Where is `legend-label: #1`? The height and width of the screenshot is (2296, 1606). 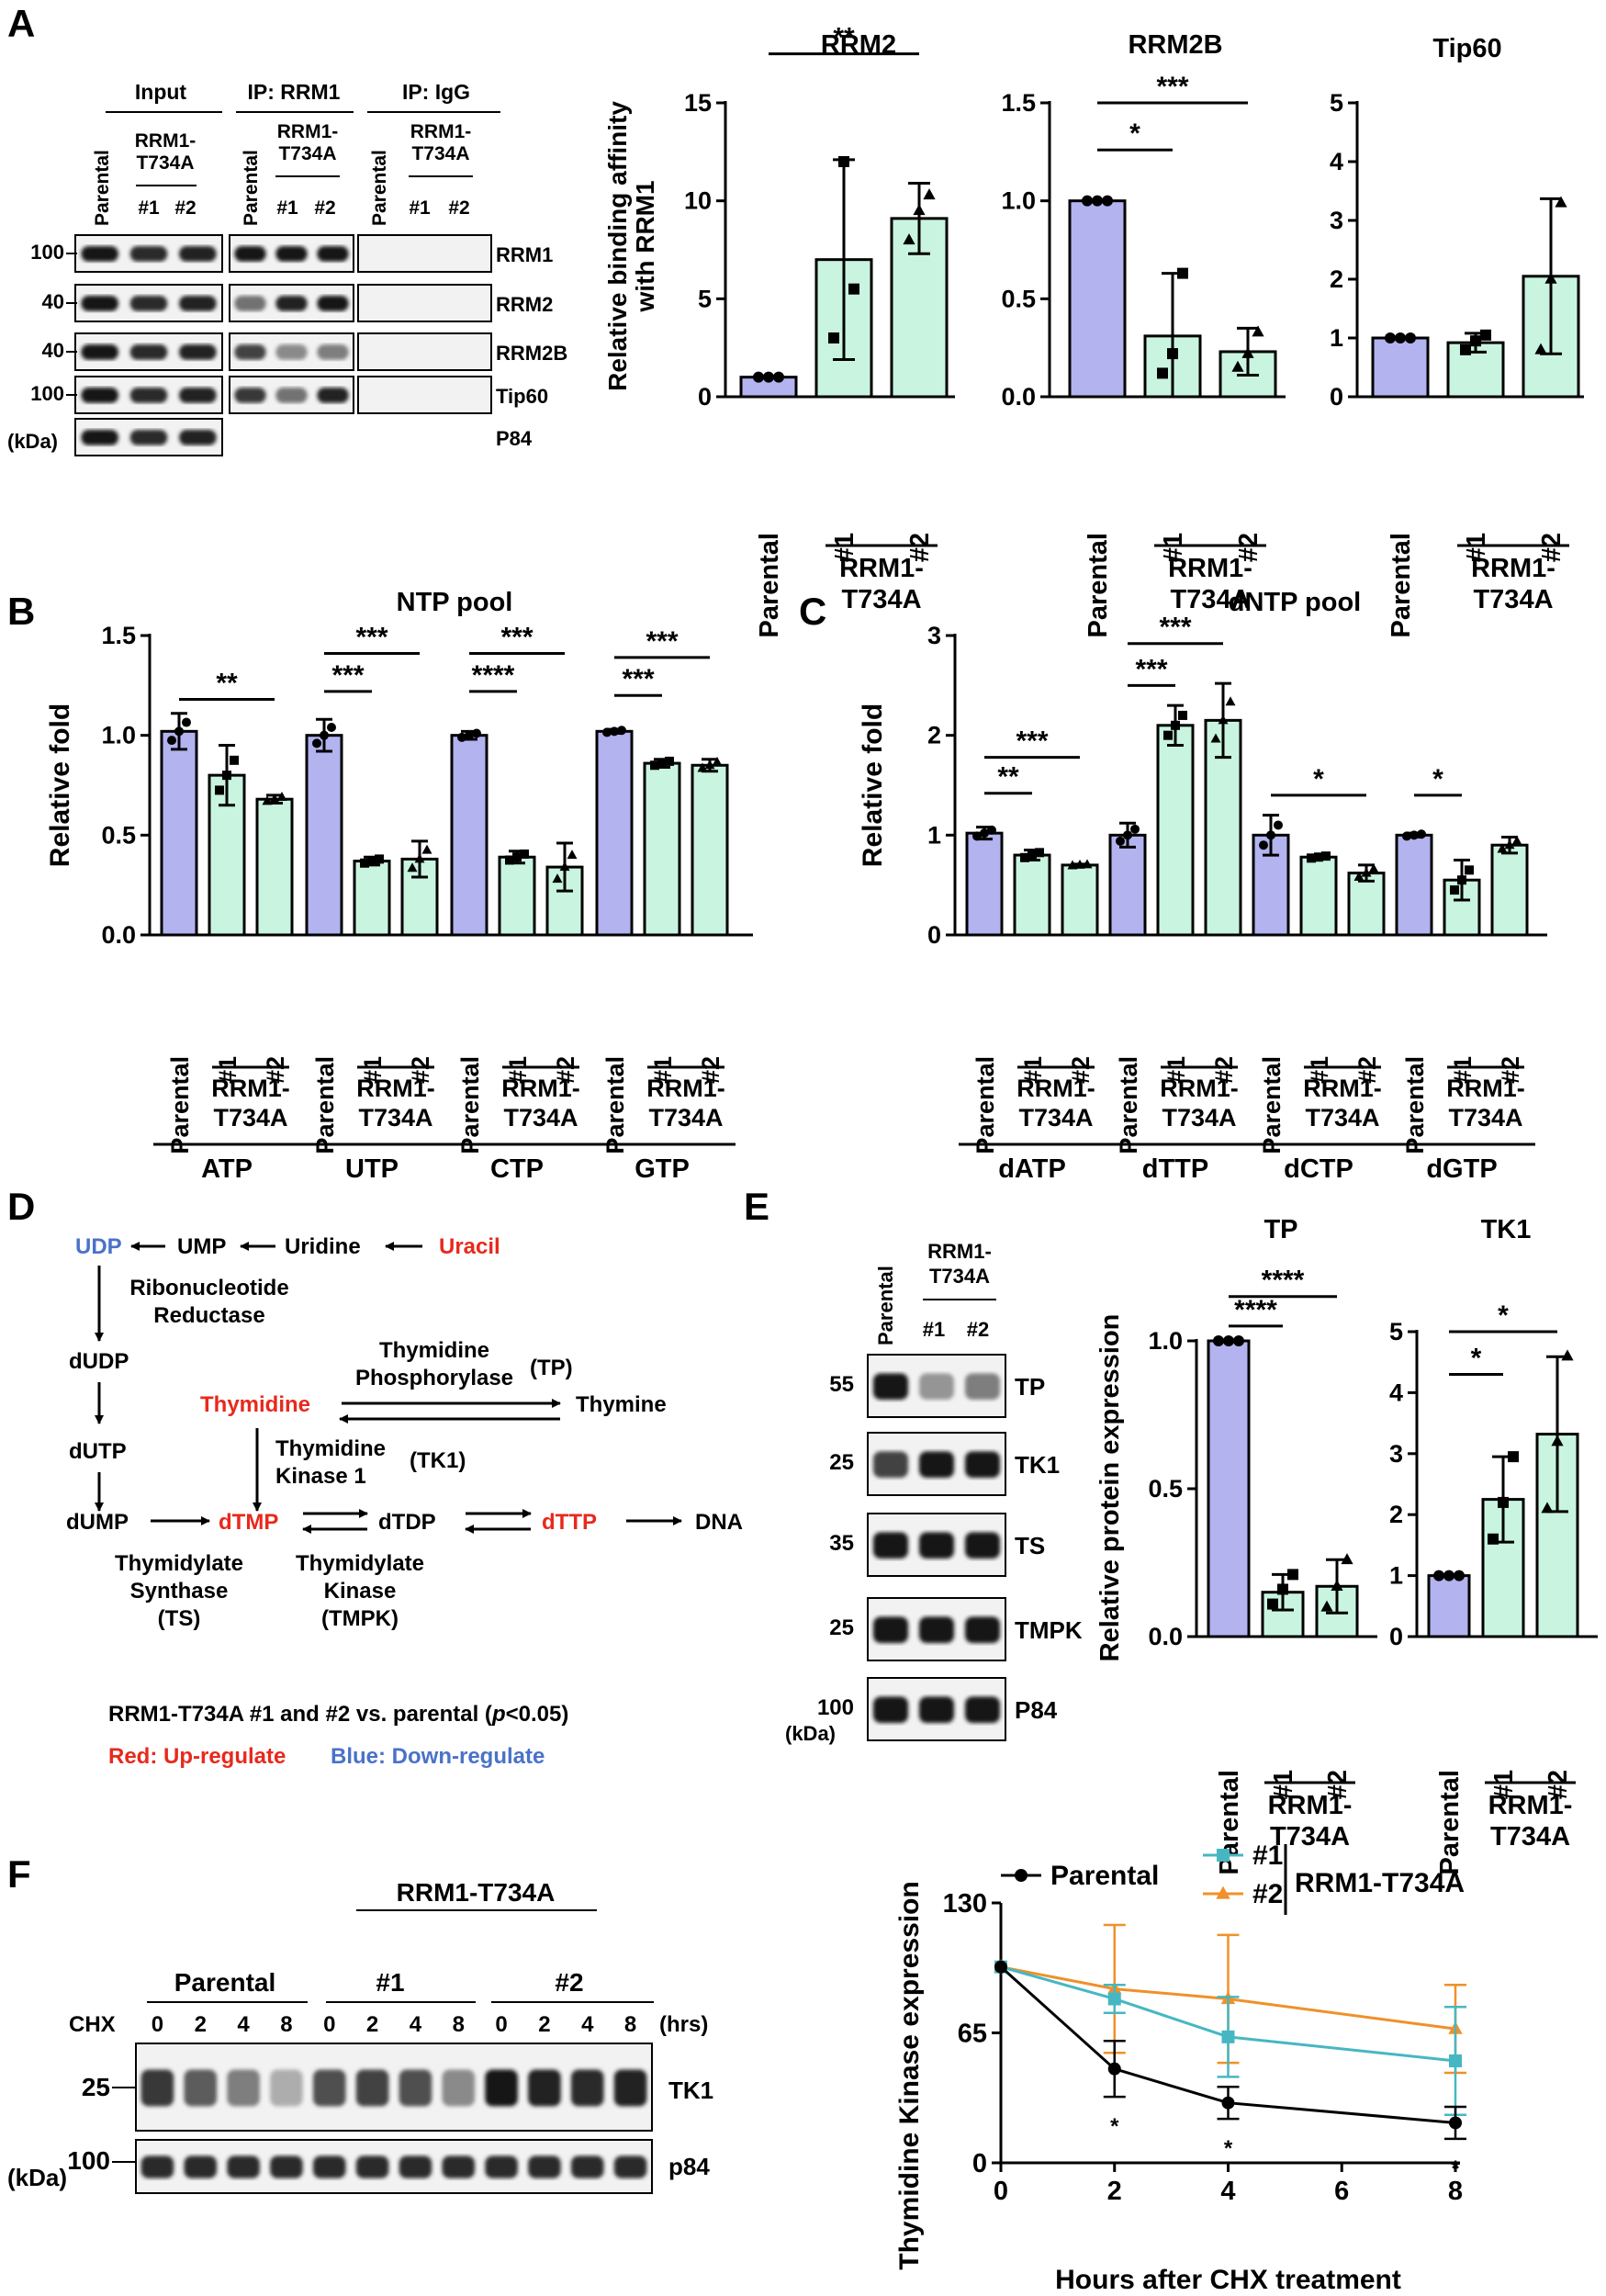 legend-label: #1 is located at coordinates (1267, 1856).